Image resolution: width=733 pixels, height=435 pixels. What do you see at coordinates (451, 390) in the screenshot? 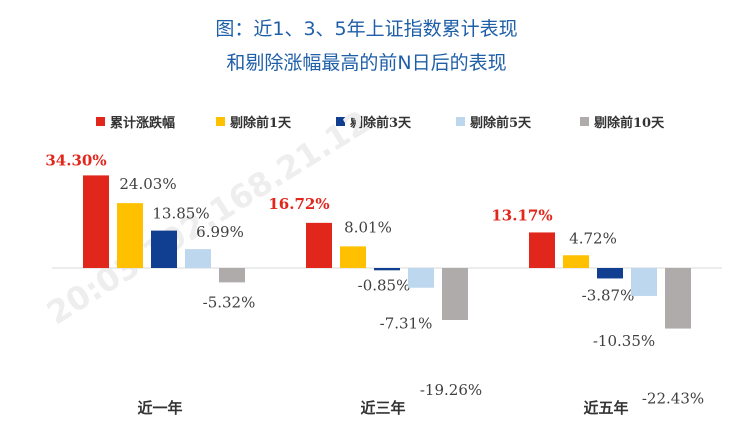
I see `data-label-2-5: -19.26%` at bounding box center [451, 390].